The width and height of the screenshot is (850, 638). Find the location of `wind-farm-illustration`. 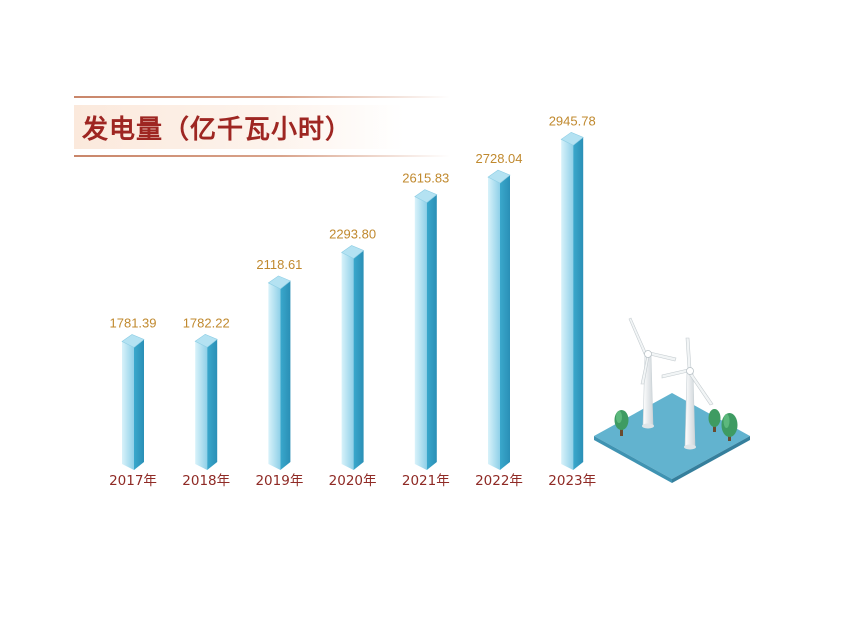

wind-farm-illustration is located at coordinates (672, 400).